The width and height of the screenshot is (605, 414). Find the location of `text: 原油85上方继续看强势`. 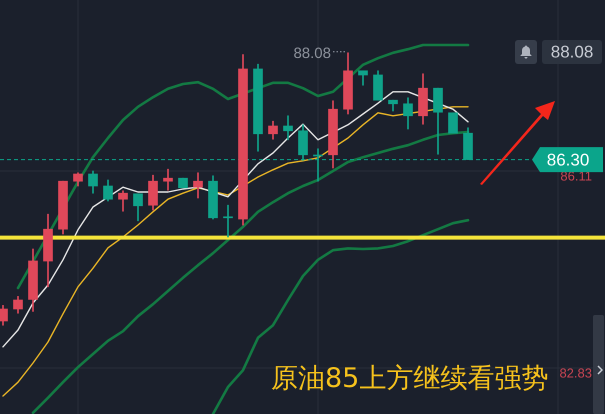

text: 原油85上方继续看强势 is located at coordinates (409, 378).